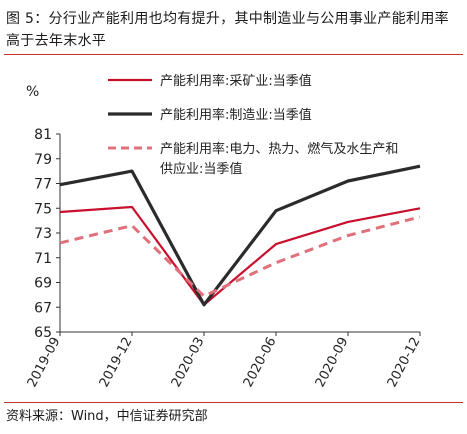 This screenshot has width=467, height=434. I want to click on y-tick-label: 77, so click(43, 185).